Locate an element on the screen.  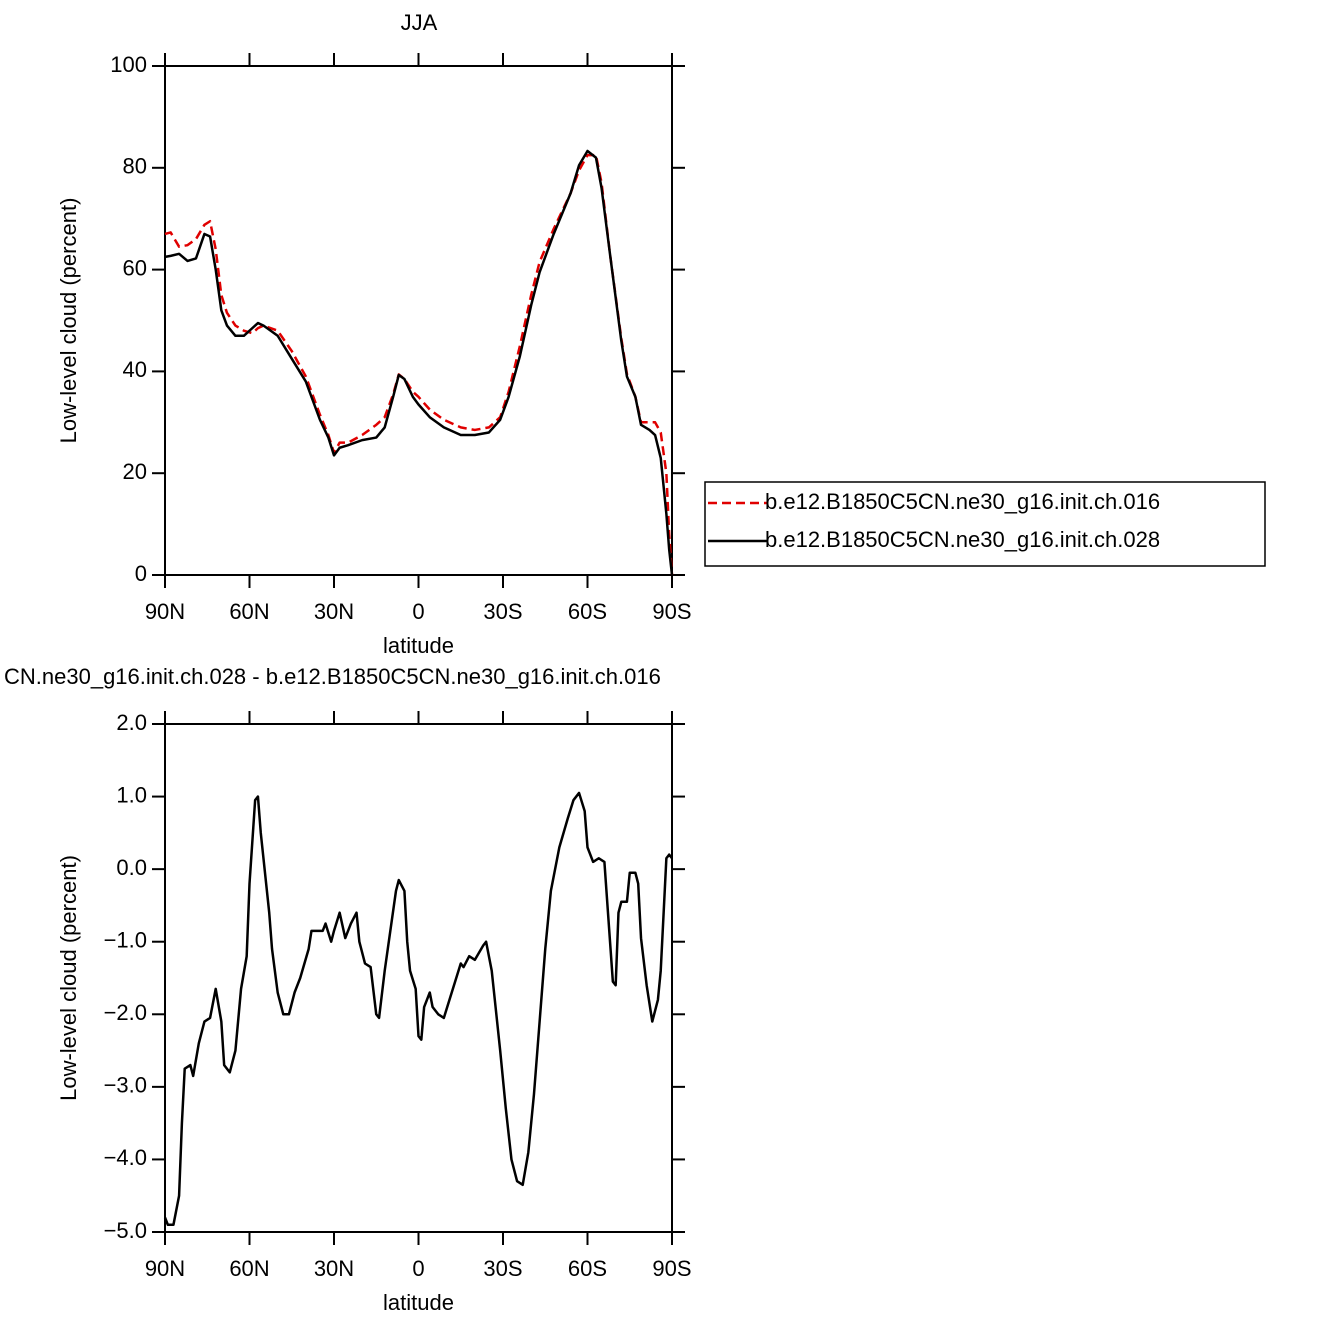
y-tick-label: −3.0 is located at coordinates (125, 1085).